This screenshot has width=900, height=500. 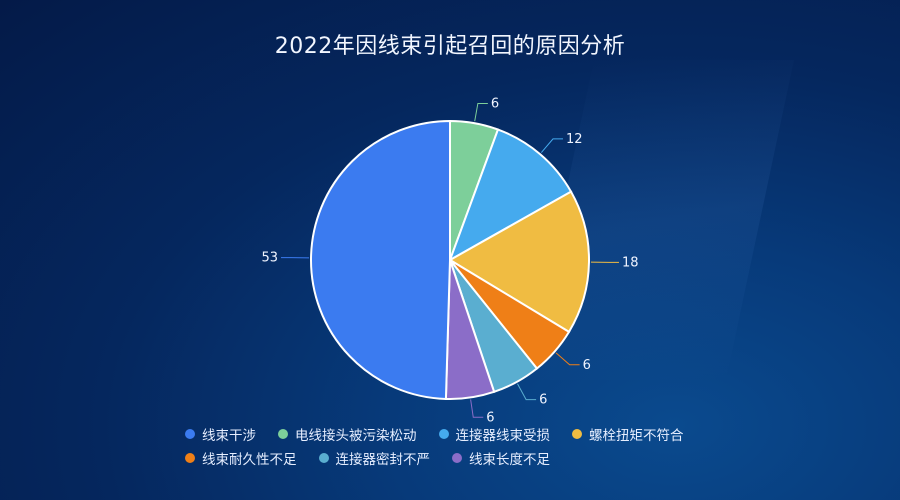 I want to click on slice-value-label: 12, so click(x=574, y=139).